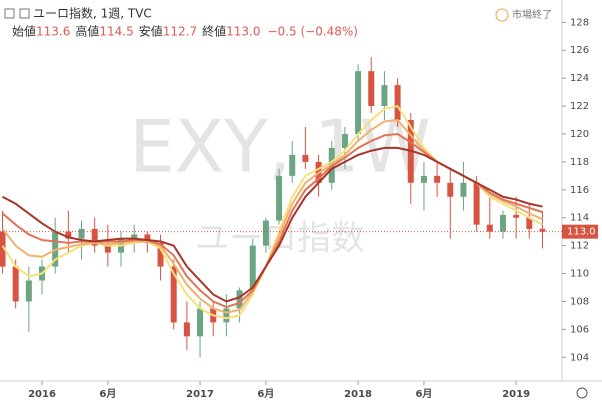 The image size is (602, 403). I want to click on y-tick-label: 120, so click(579, 134).